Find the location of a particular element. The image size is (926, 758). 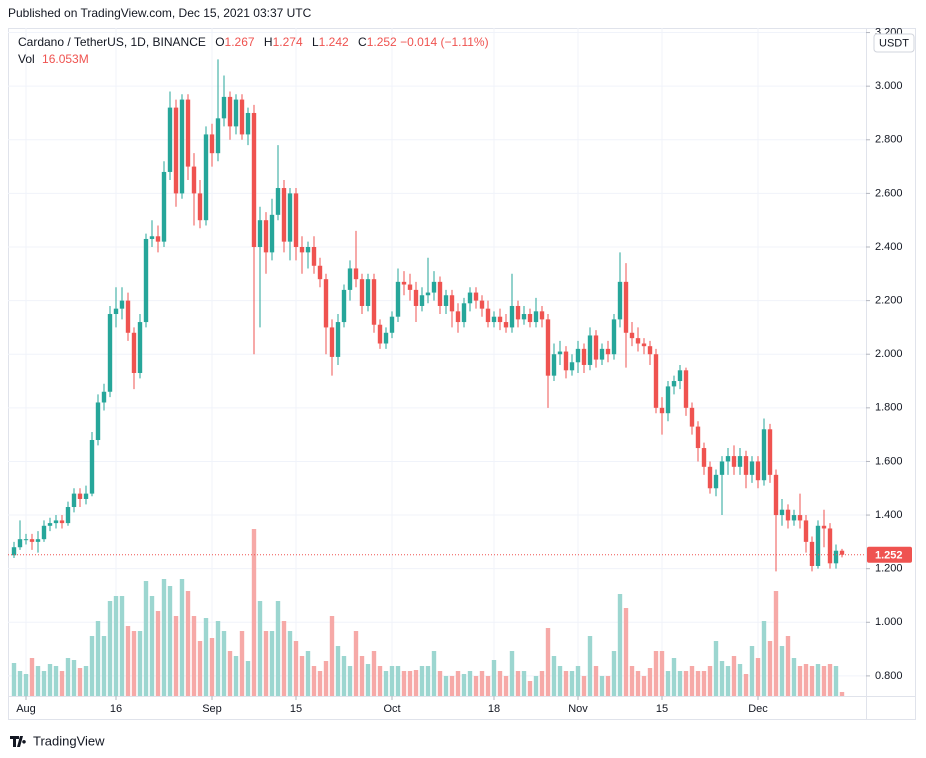

x-tick-label: Dec is located at coordinates (758, 709).